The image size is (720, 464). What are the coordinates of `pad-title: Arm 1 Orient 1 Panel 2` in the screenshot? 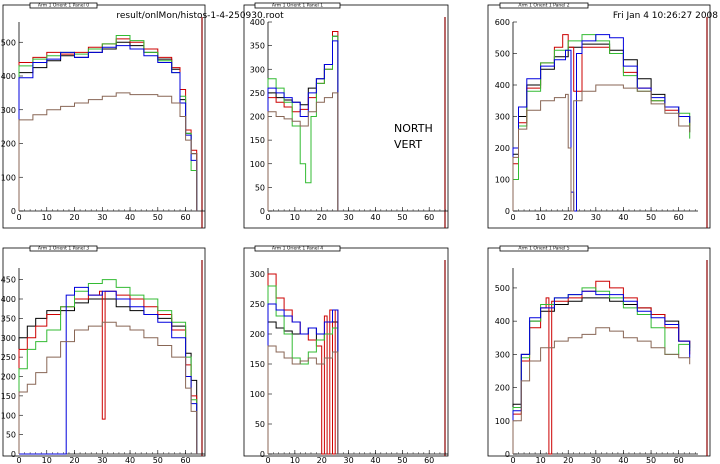 It's located at (543, 6).